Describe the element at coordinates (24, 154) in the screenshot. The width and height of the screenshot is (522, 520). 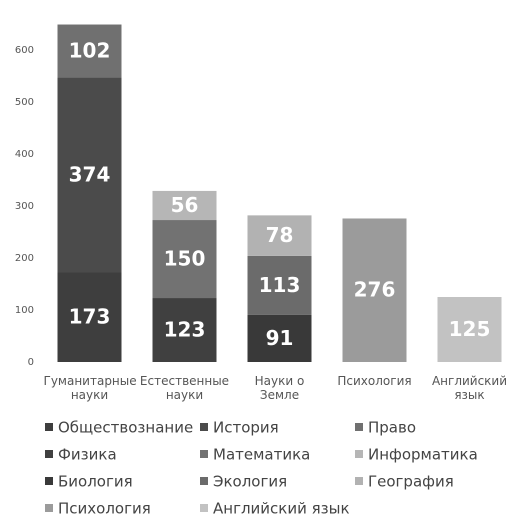
I see `y-tick-label: 400` at that location.